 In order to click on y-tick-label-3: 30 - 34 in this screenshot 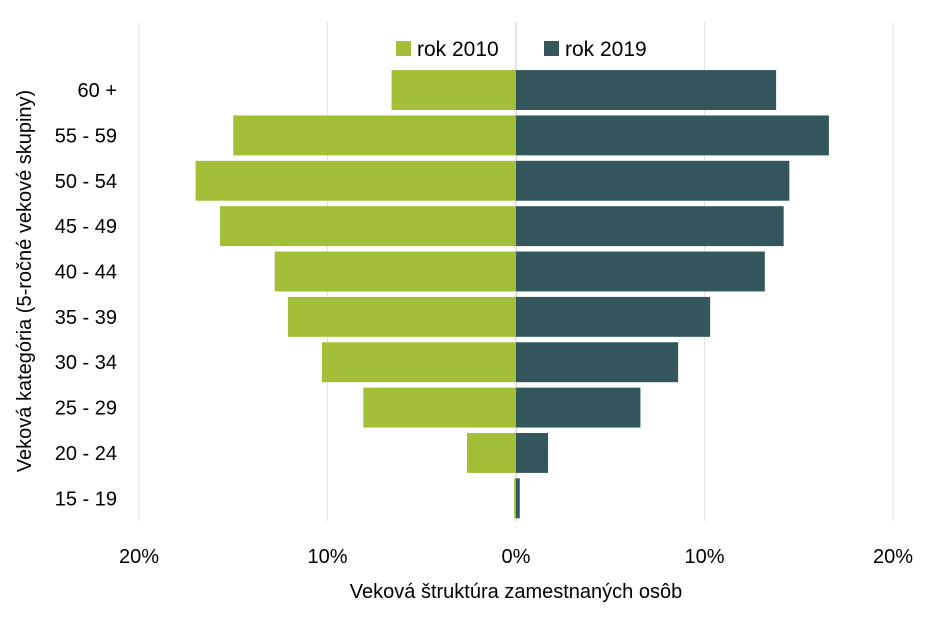, I will do `click(86, 363)`.